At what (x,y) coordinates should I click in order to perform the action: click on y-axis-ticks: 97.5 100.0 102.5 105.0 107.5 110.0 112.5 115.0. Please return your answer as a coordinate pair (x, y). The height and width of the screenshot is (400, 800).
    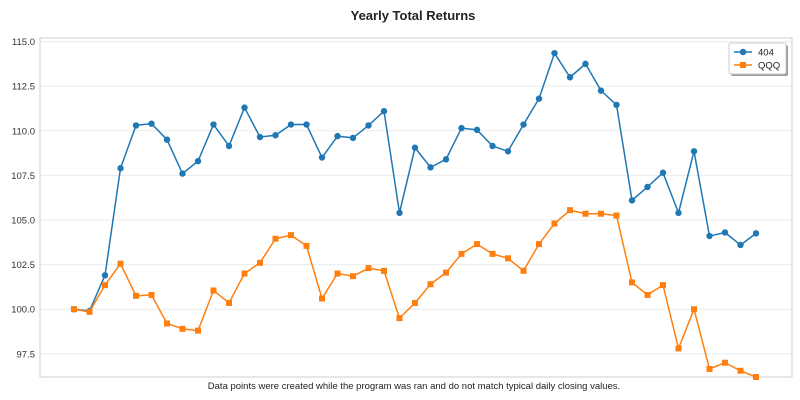
    Looking at the image, I should click on (23, 198).